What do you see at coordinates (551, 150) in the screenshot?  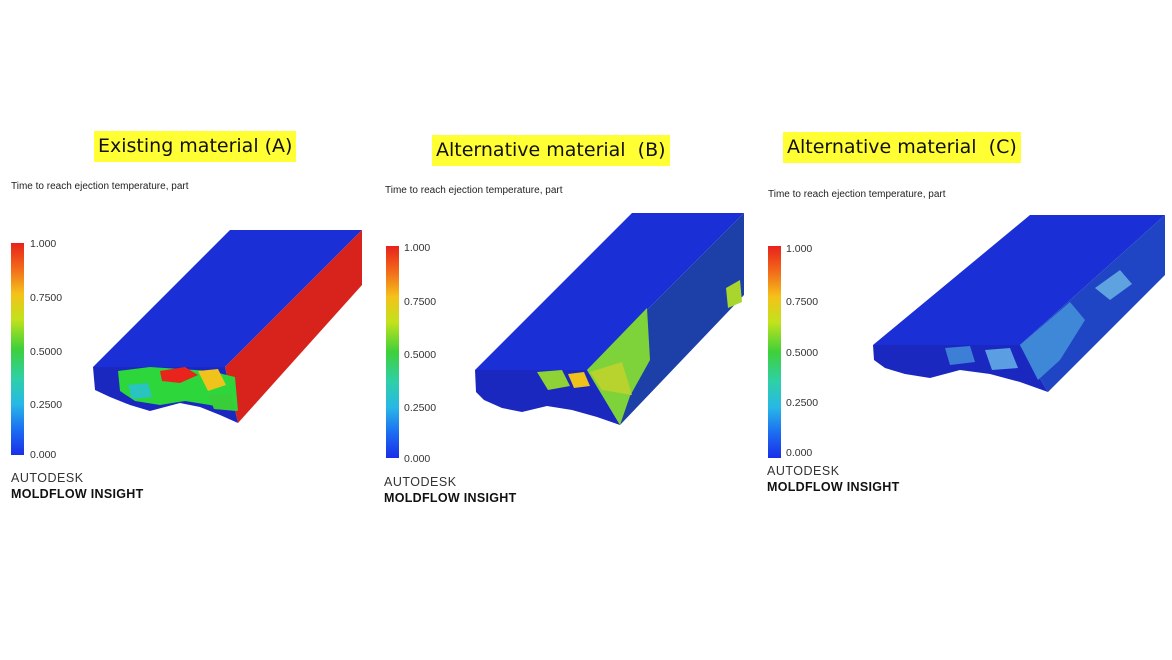 I see `panel-title: Alternative material (B)` at bounding box center [551, 150].